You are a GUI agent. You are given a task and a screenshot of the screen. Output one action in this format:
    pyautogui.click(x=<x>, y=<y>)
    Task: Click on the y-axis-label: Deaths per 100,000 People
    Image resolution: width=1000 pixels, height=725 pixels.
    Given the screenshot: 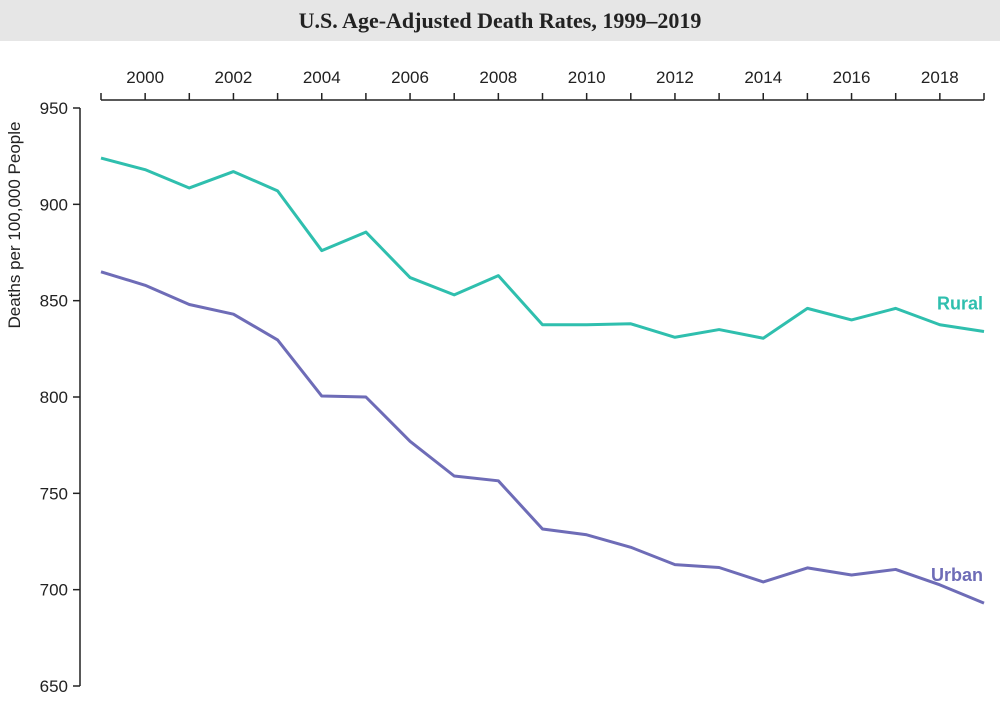 What is the action you would take?
    pyautogui.click(x=14, y=225)
    